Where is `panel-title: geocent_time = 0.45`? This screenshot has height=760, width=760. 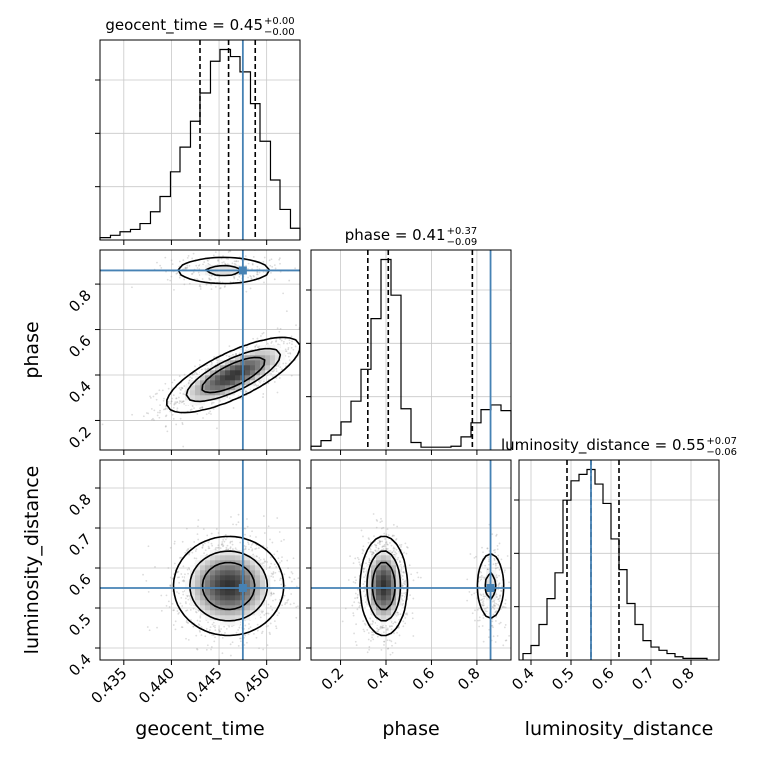
panel-title: geocent_time = 0.45 is located at coordinates (184, 25).